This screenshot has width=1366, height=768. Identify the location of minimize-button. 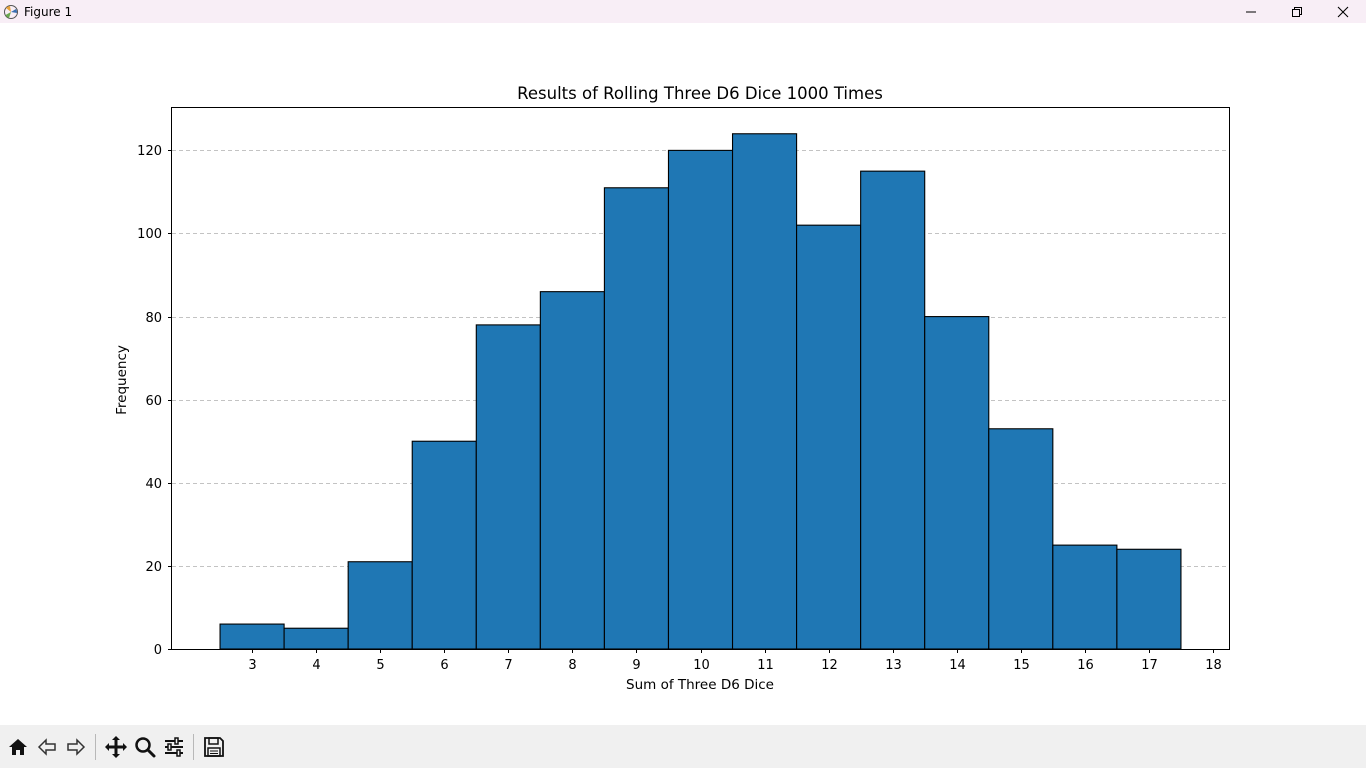
(1251, 11).